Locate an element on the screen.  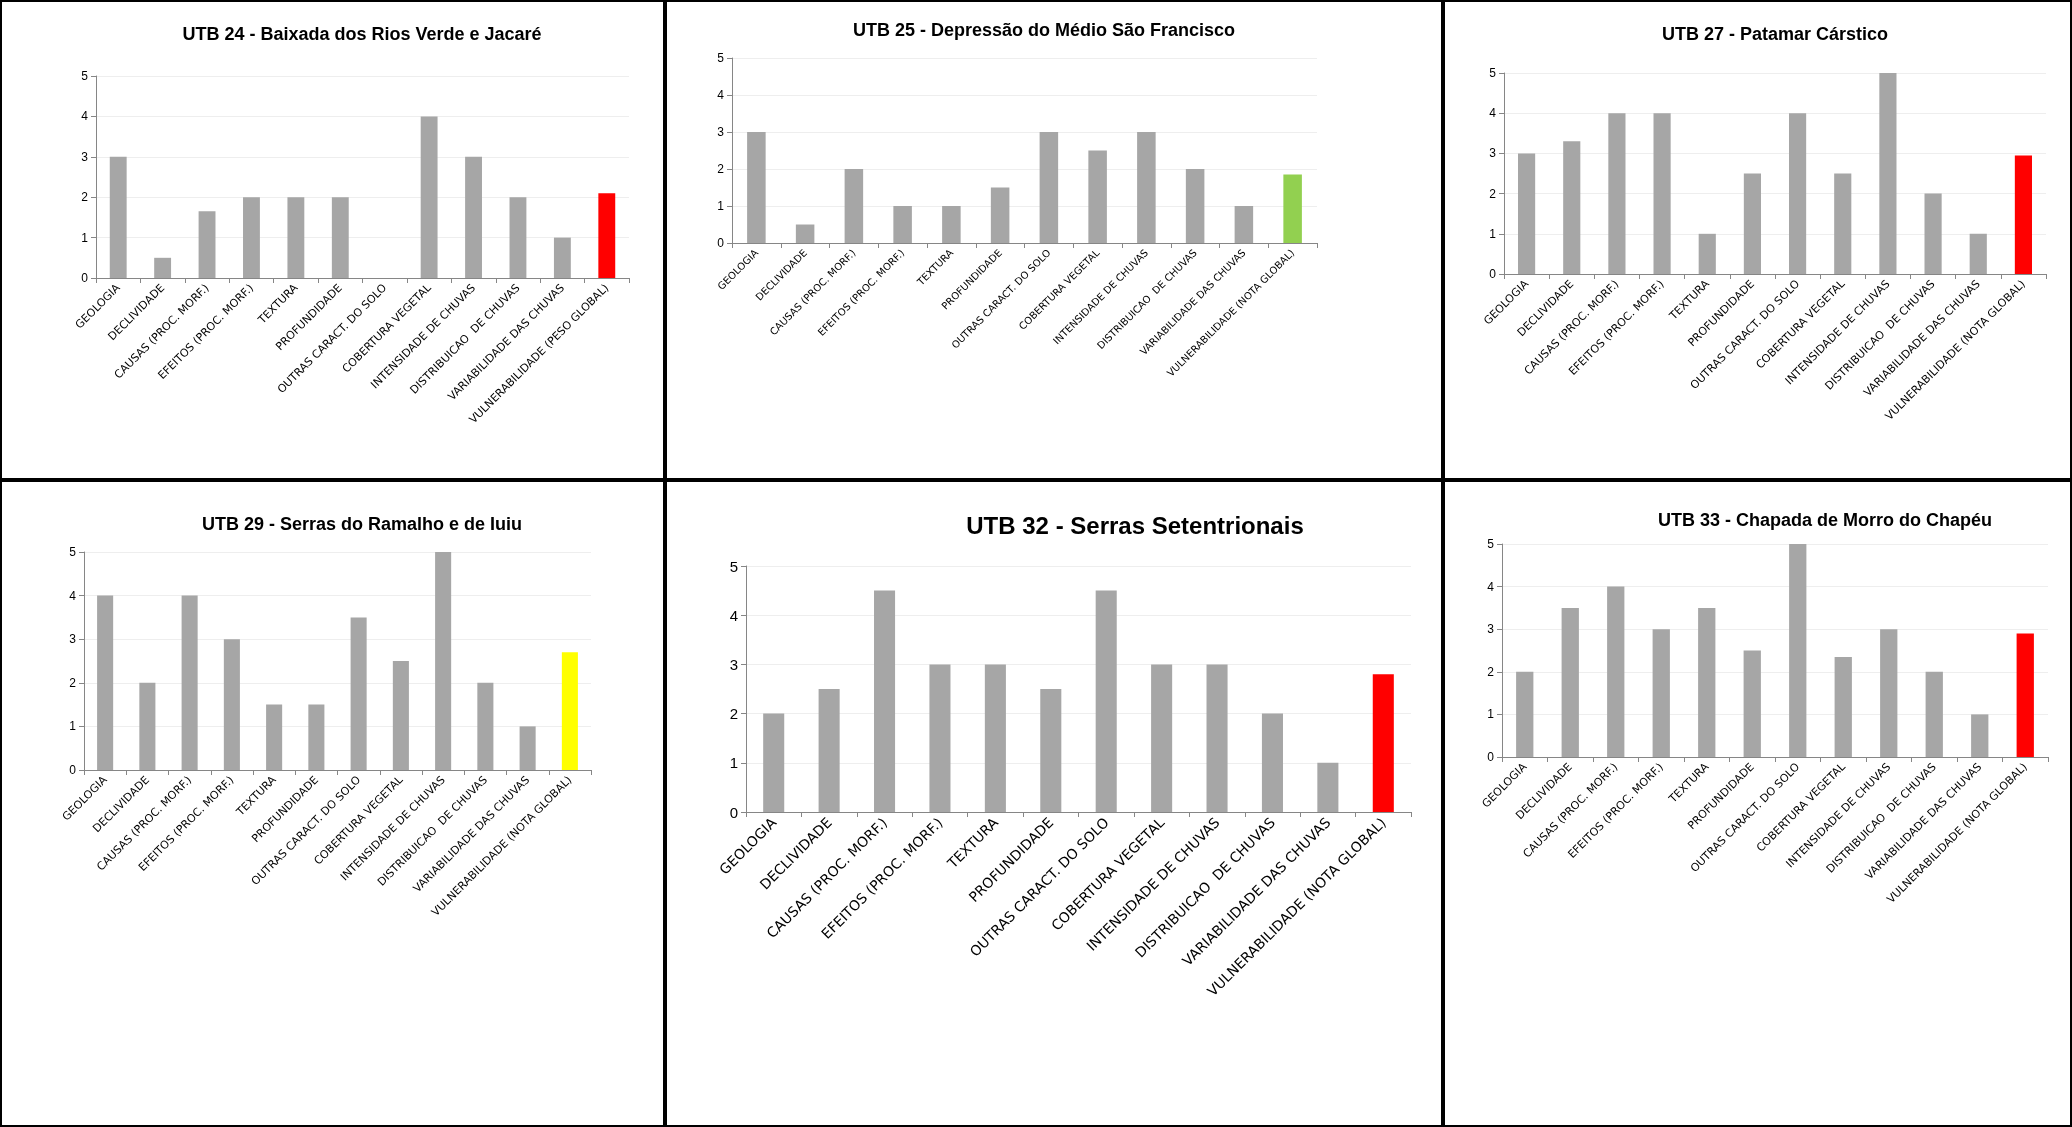
chart-title: UTB 24 - Baixada dos Rios Verde e Jacaré is located at coordinates (362, 34).